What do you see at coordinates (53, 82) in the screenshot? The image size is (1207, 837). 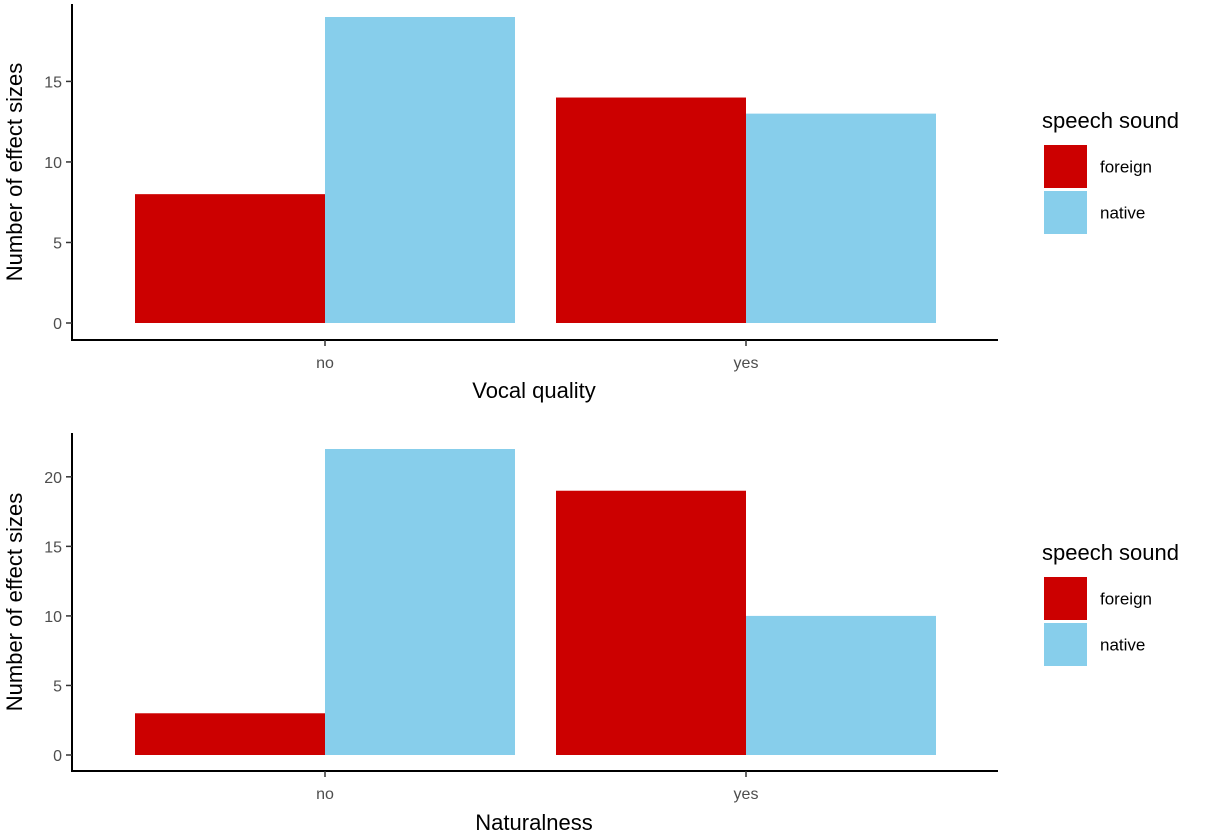 I see `panel-1-y-tick-label-15: 15` at bounding box center [53, 82].